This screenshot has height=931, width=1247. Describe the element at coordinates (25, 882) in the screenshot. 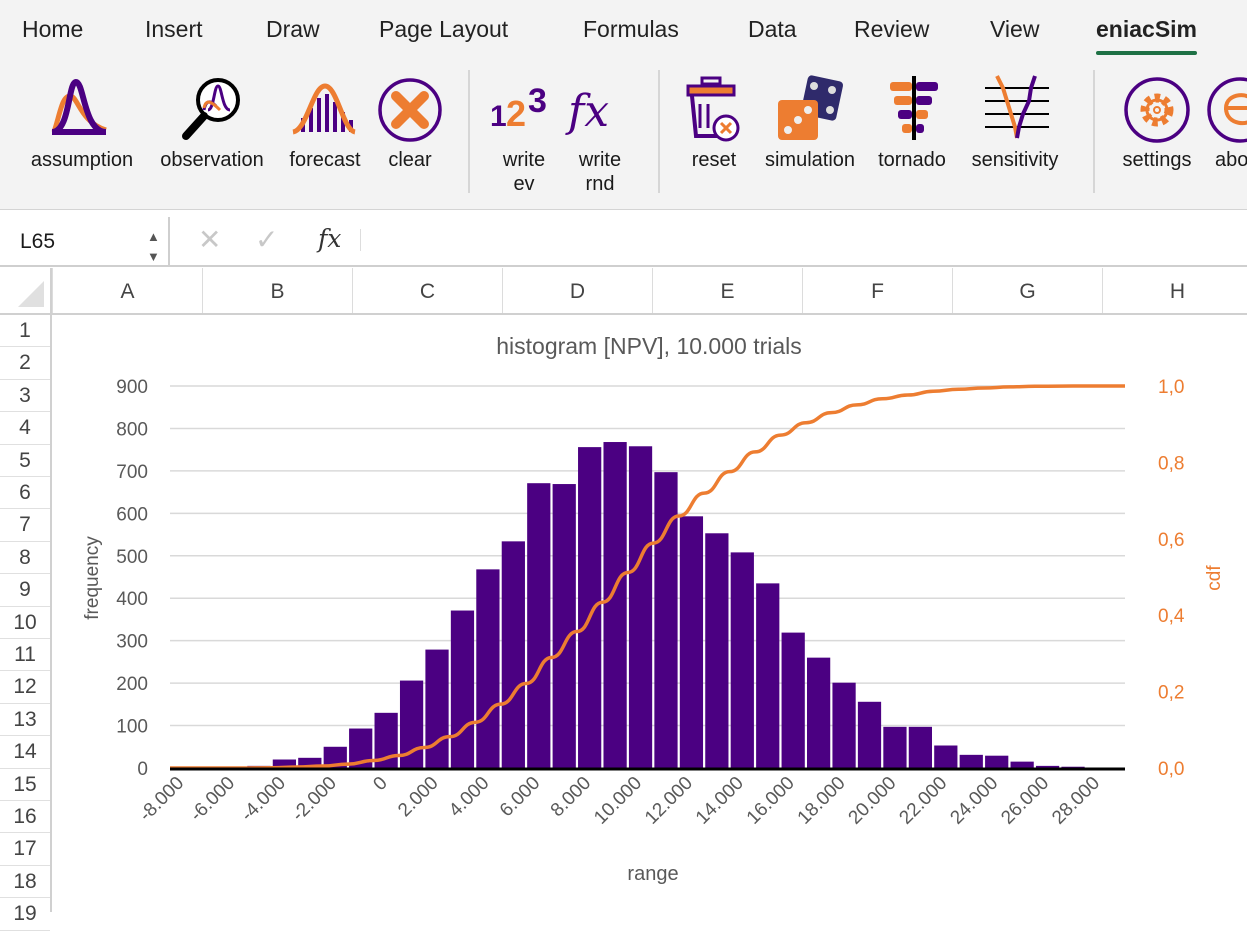

I see `row-header-18: 18` at that location.